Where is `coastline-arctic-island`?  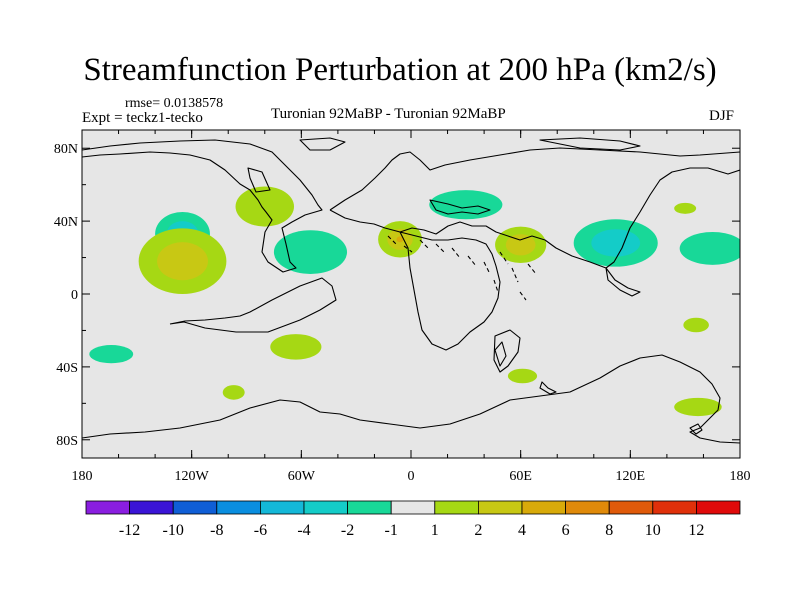
coastline-arctic-island is located at coordinates (322, 144).